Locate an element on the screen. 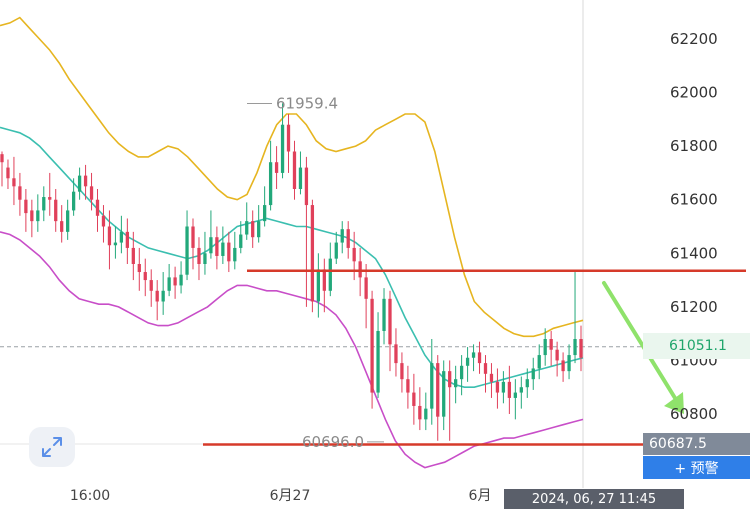 The image size is (750, 509). low-price-tag: 60687.5 is located at coordinates (696, 444).